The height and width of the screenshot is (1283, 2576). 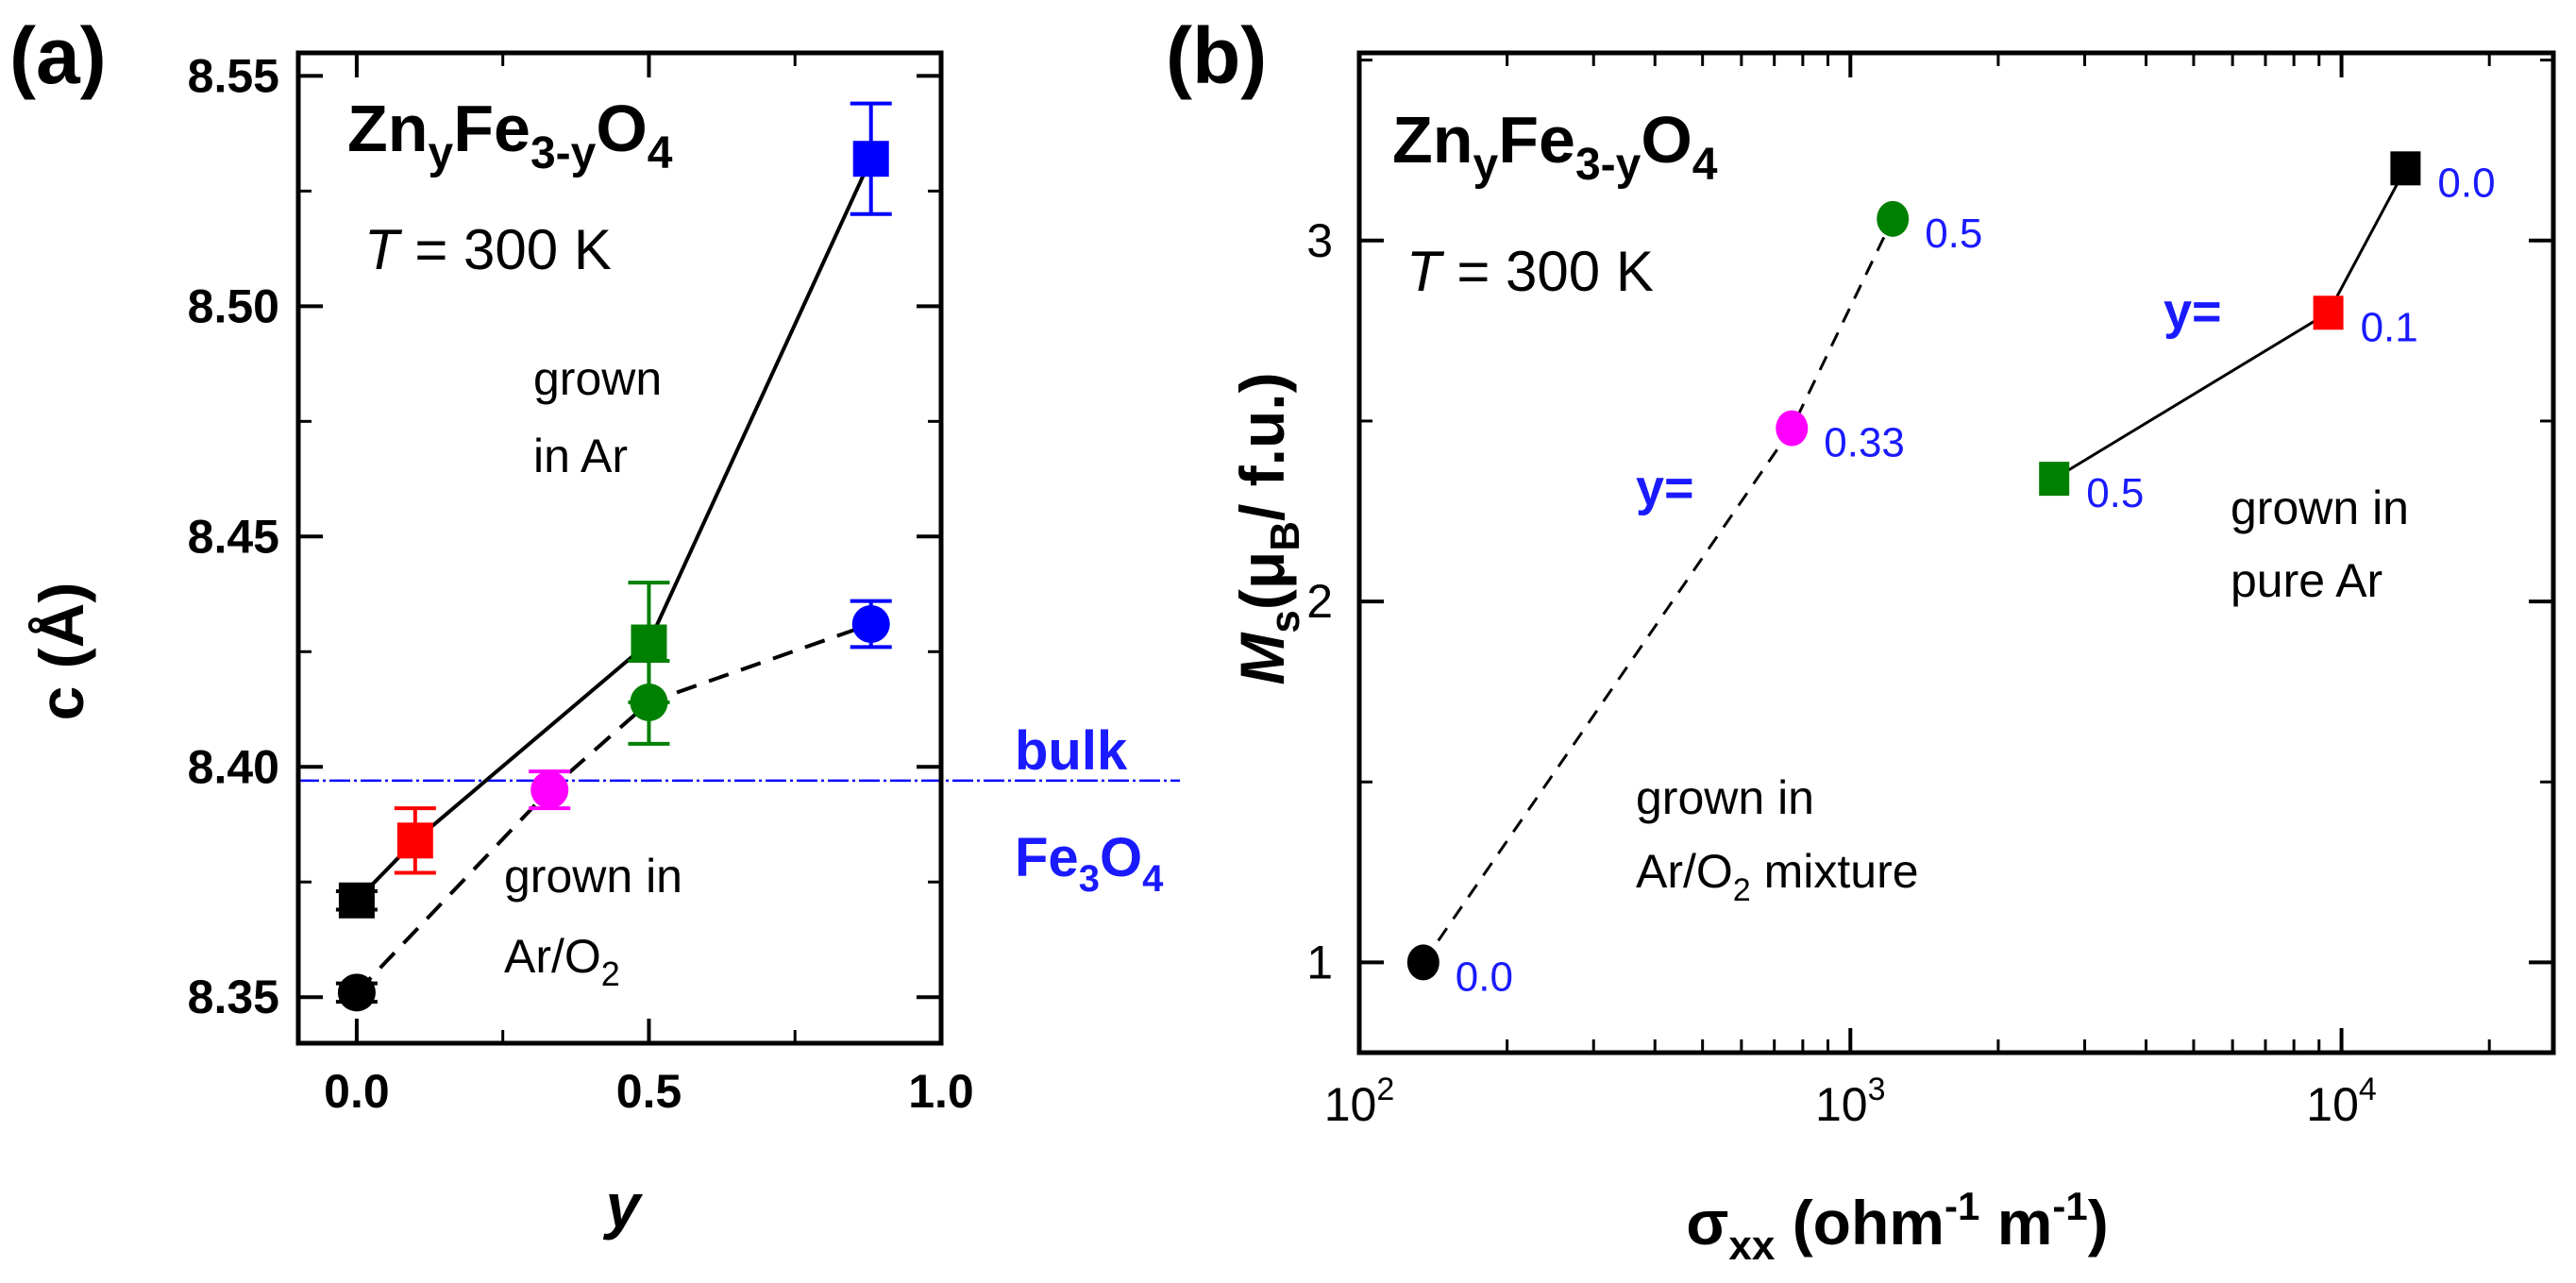 What do you see at coordinates (593, 876) in the screenshot?
I see `annot-aro2-line1: grown in` at bounding box center [593, 876].